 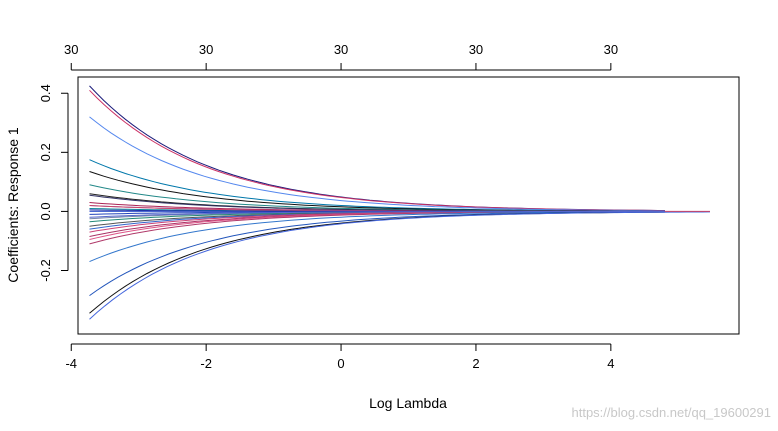 I want to click on watermark-text: https://blog.csdn.net/qq_19600291, so click(x=672, y=412).